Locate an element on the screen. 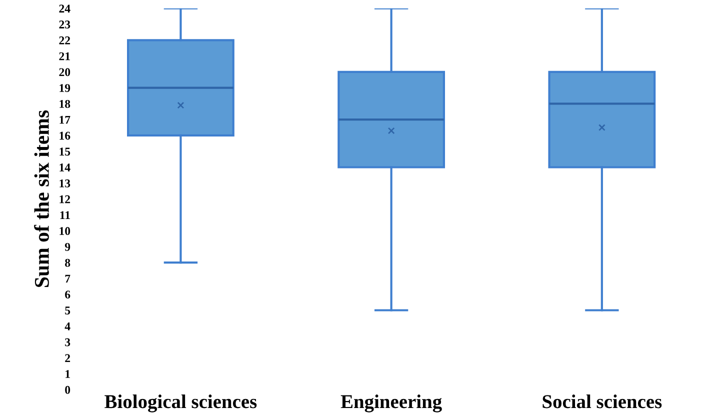 This screenshot has height=419, width=718. y-tick-label: 13 is located at coordinates (65, 183).